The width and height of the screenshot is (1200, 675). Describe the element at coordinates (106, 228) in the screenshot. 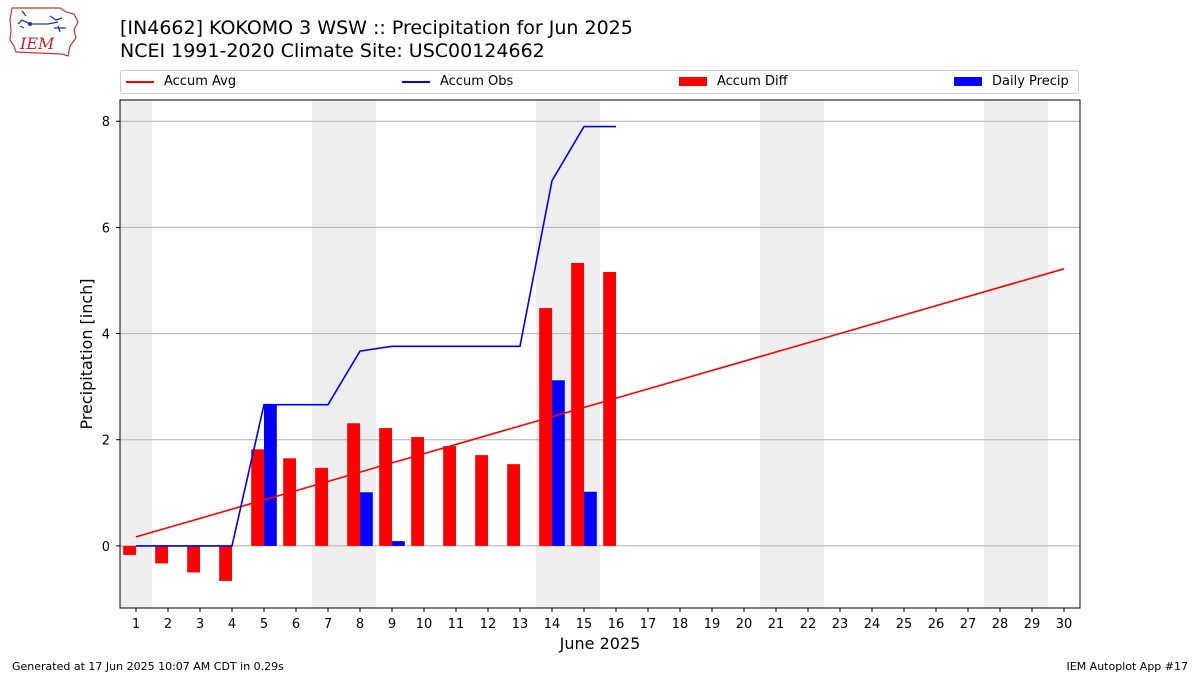

I see `y-tick-label: 6` at that location.